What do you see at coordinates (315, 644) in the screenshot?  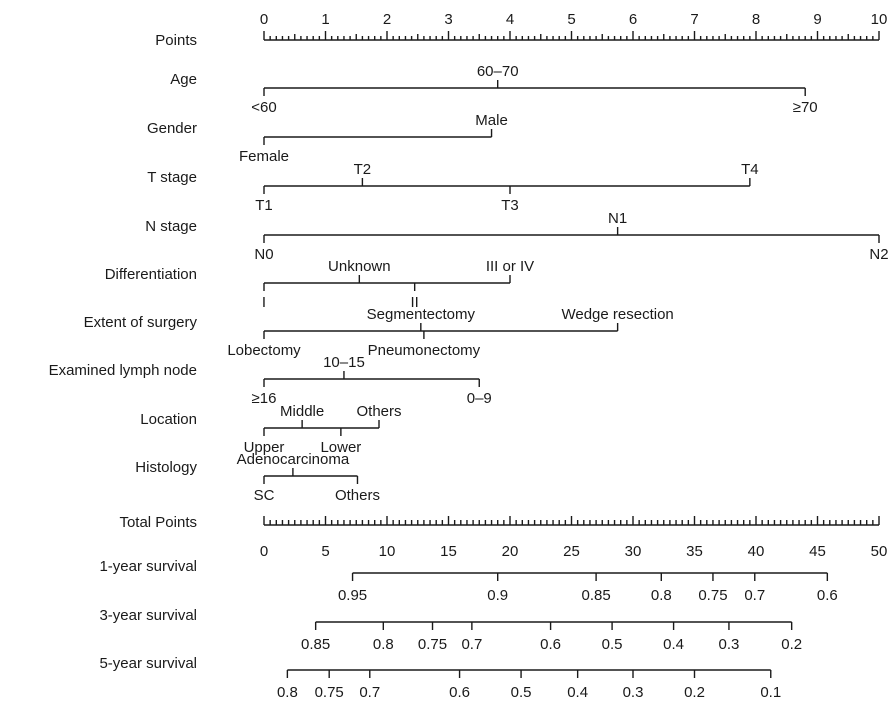 I see `survival-scale-tick-label: 0.85` at bounding box center [315, 644].